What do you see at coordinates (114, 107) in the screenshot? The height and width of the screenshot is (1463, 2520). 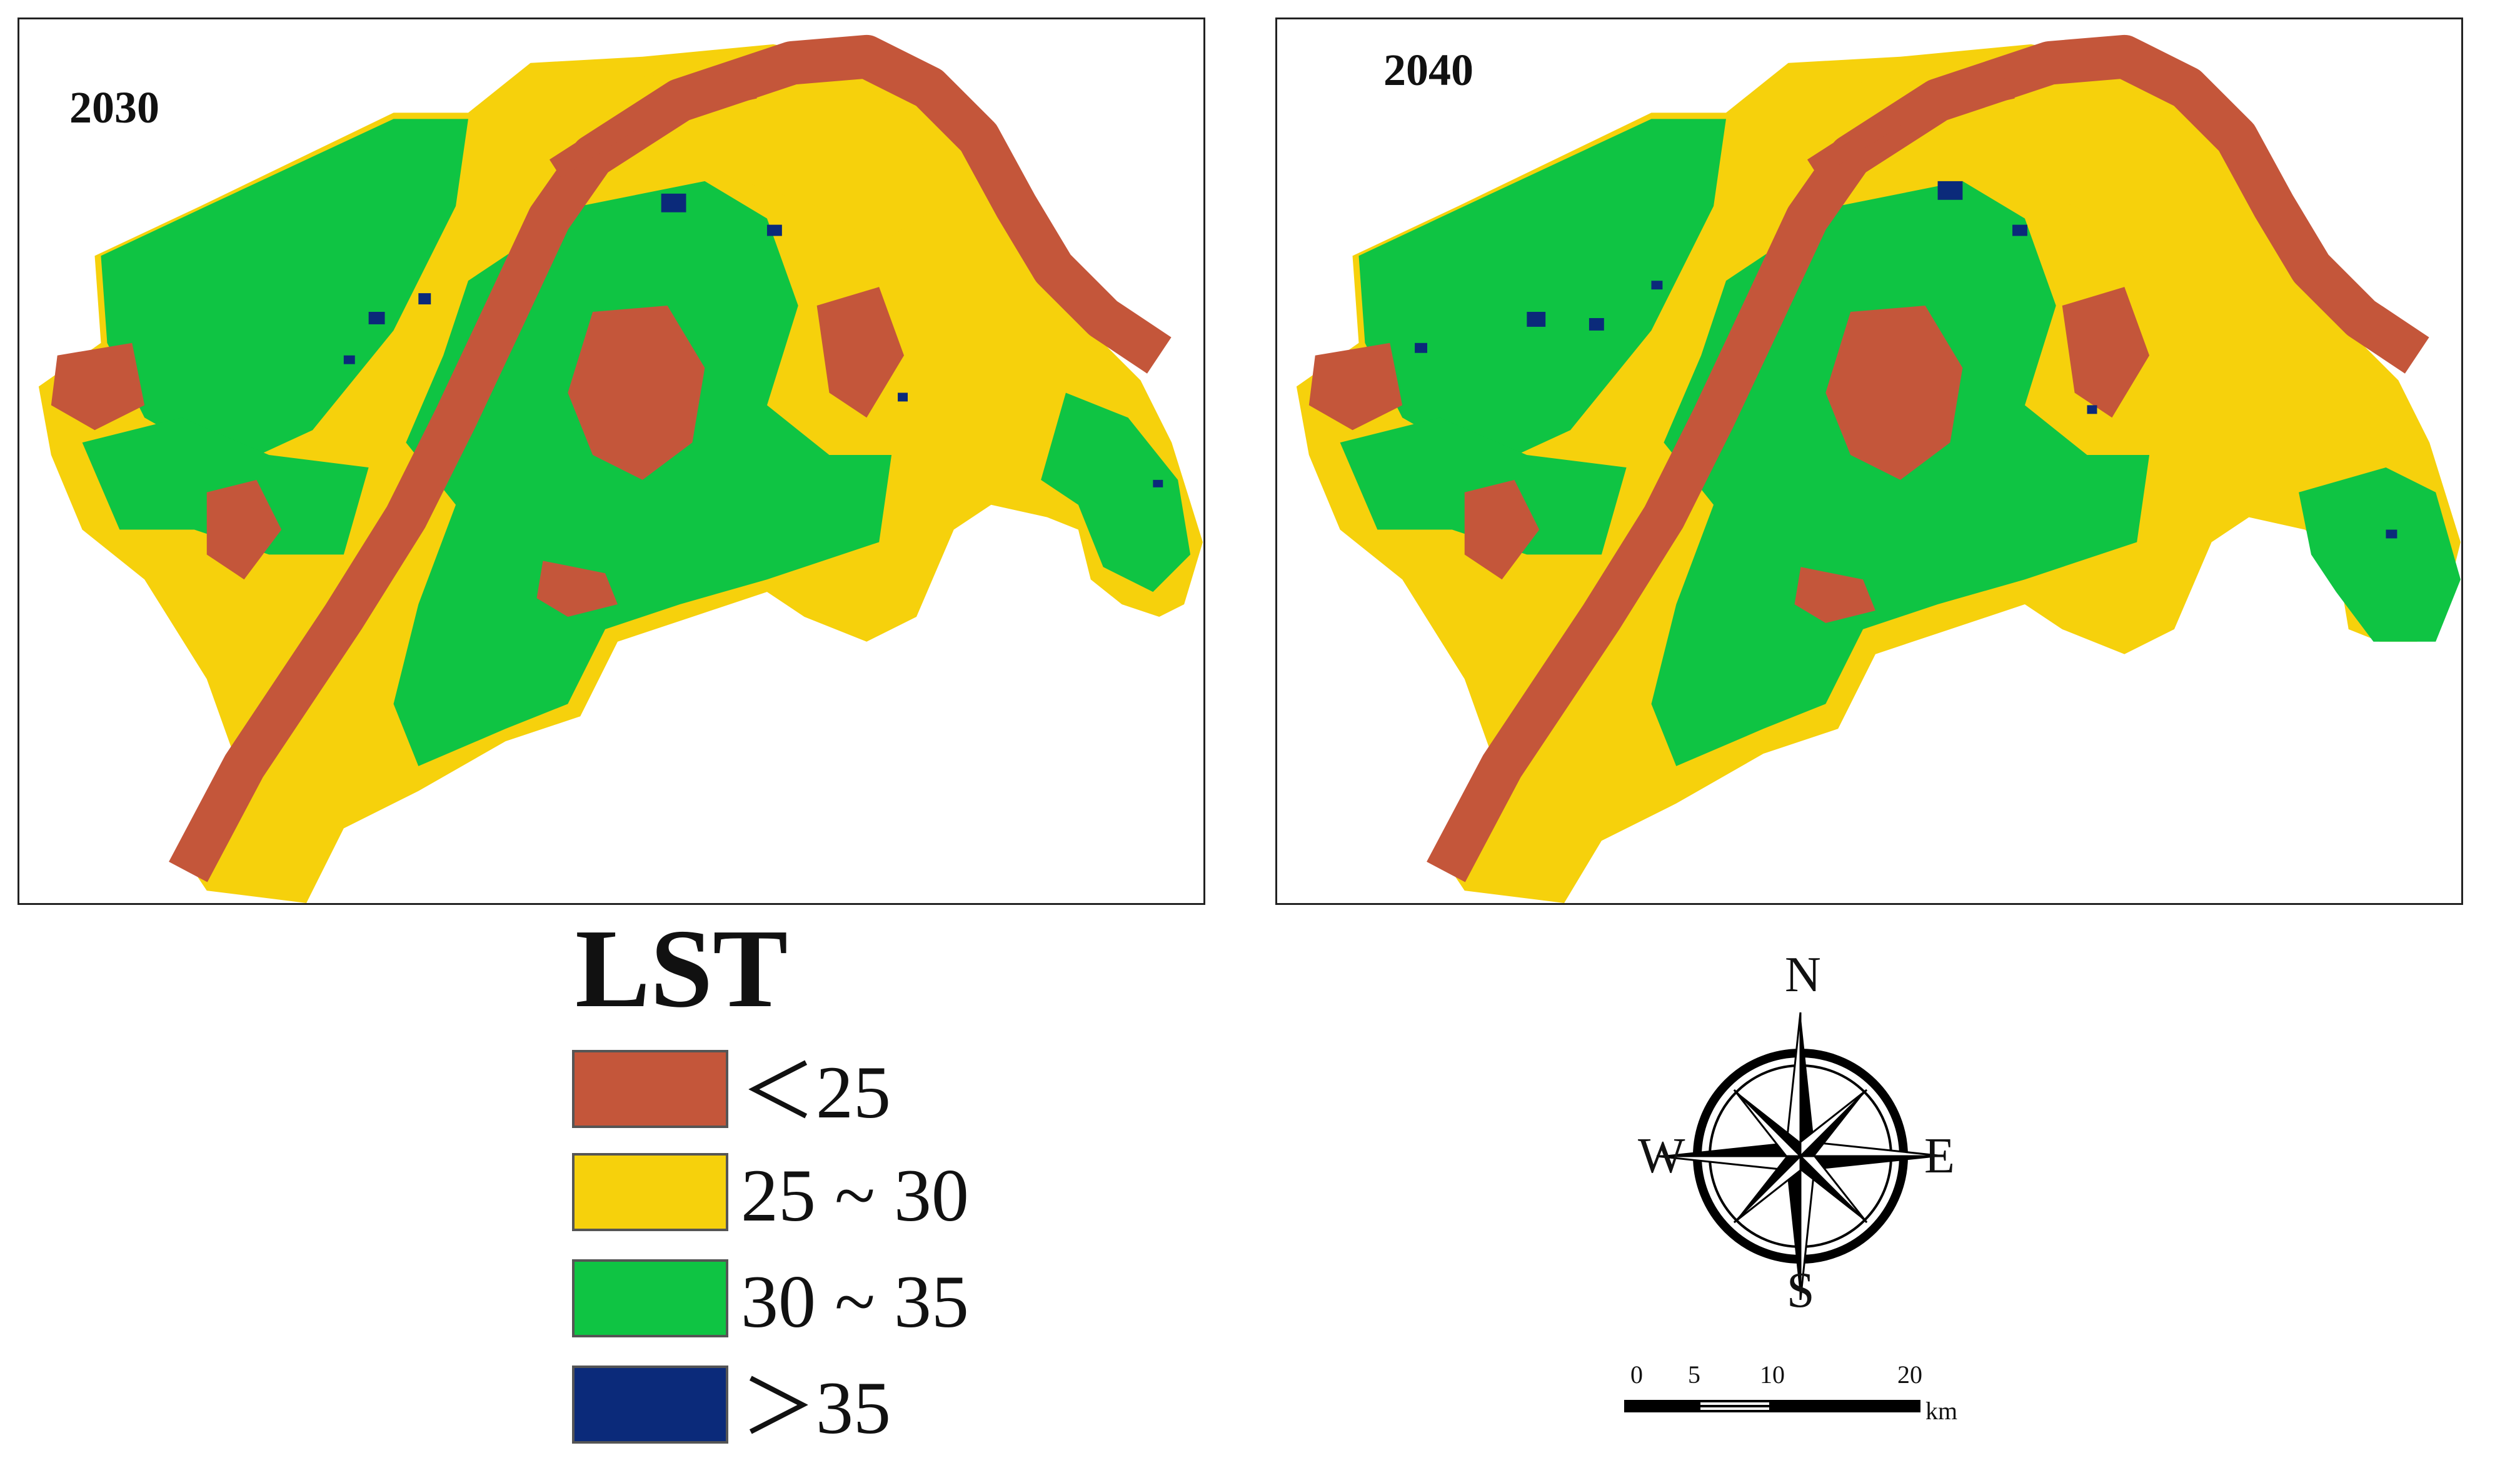 I see `map-year-2030: 2030` at bounding box center [114, 107].